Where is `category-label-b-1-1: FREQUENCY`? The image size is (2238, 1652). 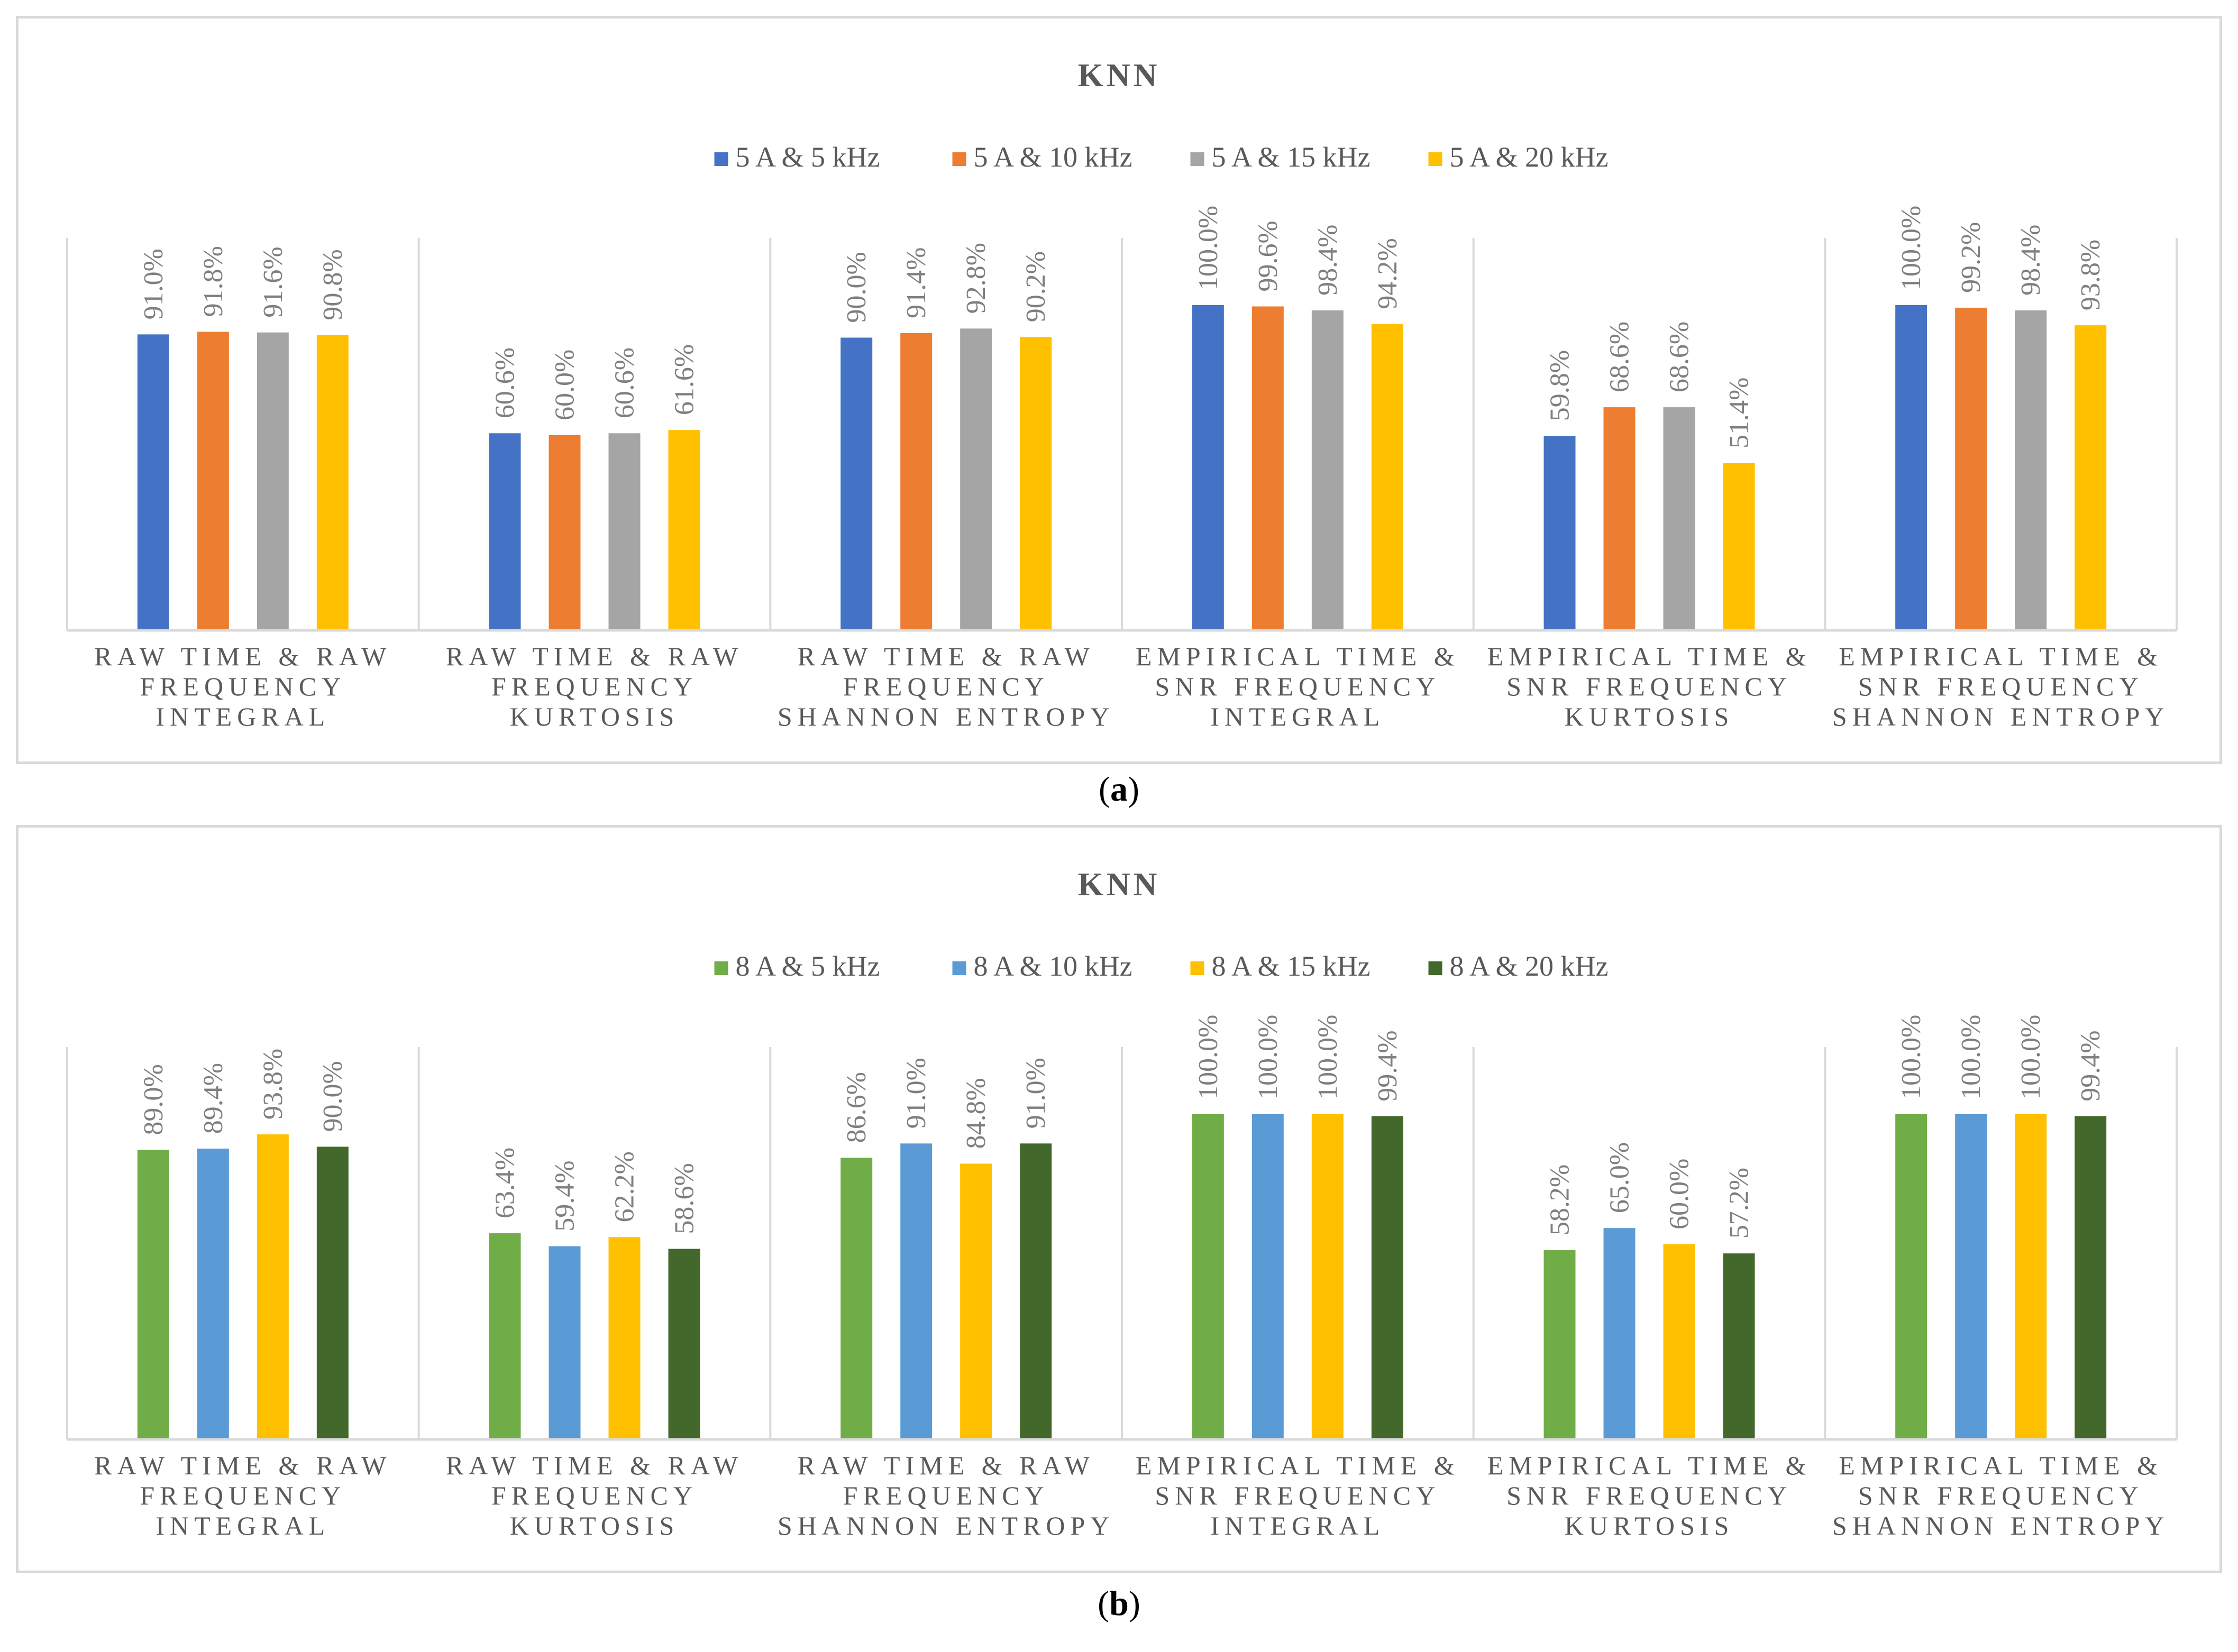
category-label-b-1-1: FREQUENCY is located at coordinates (594, 1495).